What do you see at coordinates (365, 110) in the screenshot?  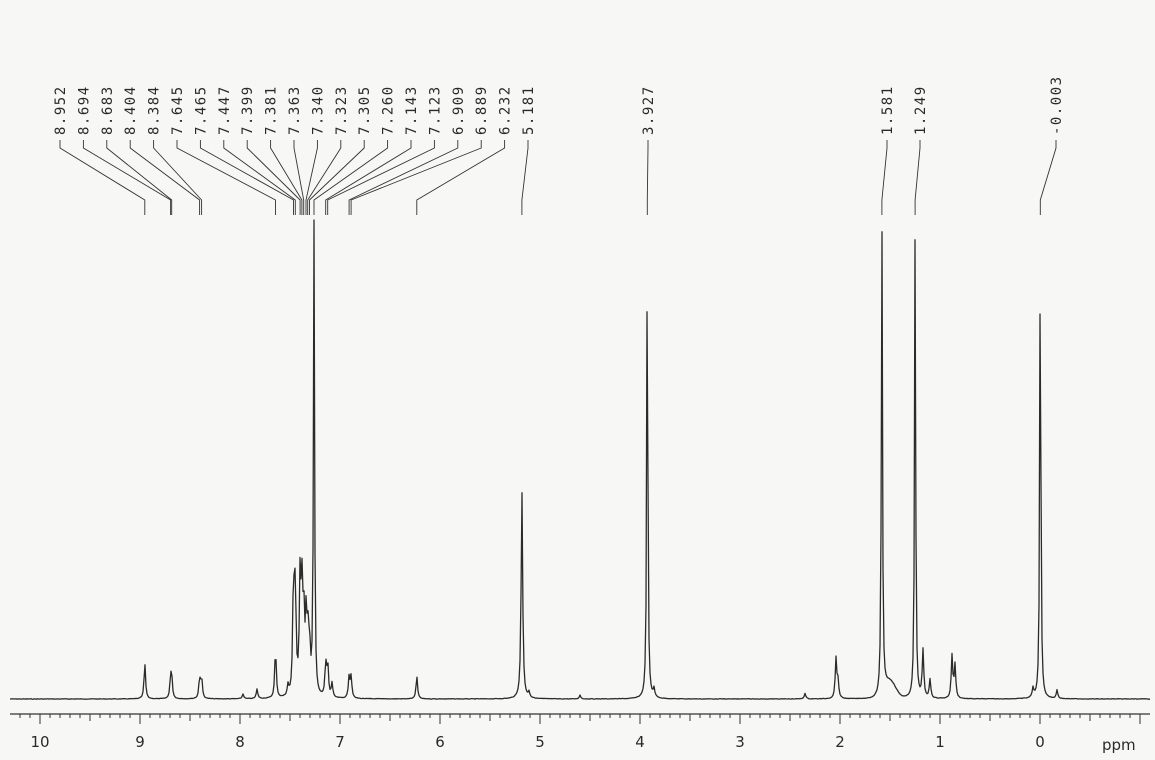 I see `peak-label: 7.305` at bounding box center [365, 110].